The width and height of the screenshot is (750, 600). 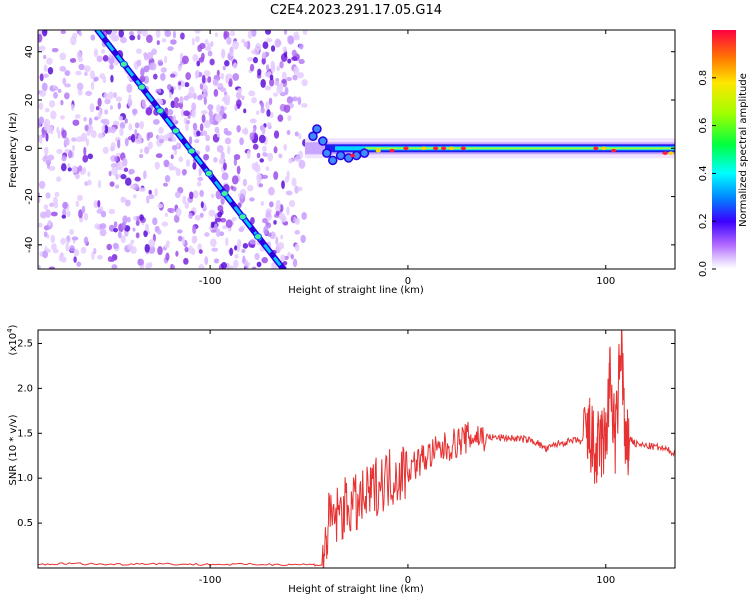 I want to click on spectrogram-ytick-label: 0, so click(x=29, y=148).